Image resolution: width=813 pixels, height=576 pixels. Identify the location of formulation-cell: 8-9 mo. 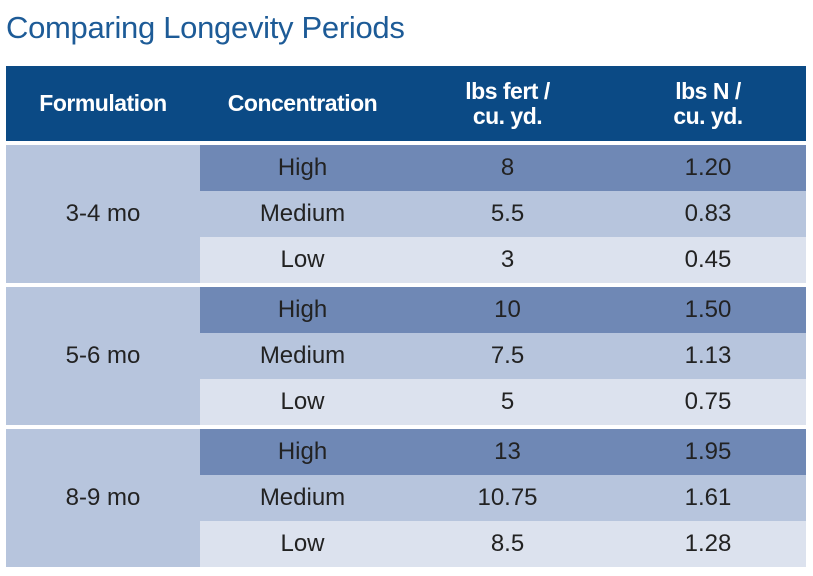
(103, 498).